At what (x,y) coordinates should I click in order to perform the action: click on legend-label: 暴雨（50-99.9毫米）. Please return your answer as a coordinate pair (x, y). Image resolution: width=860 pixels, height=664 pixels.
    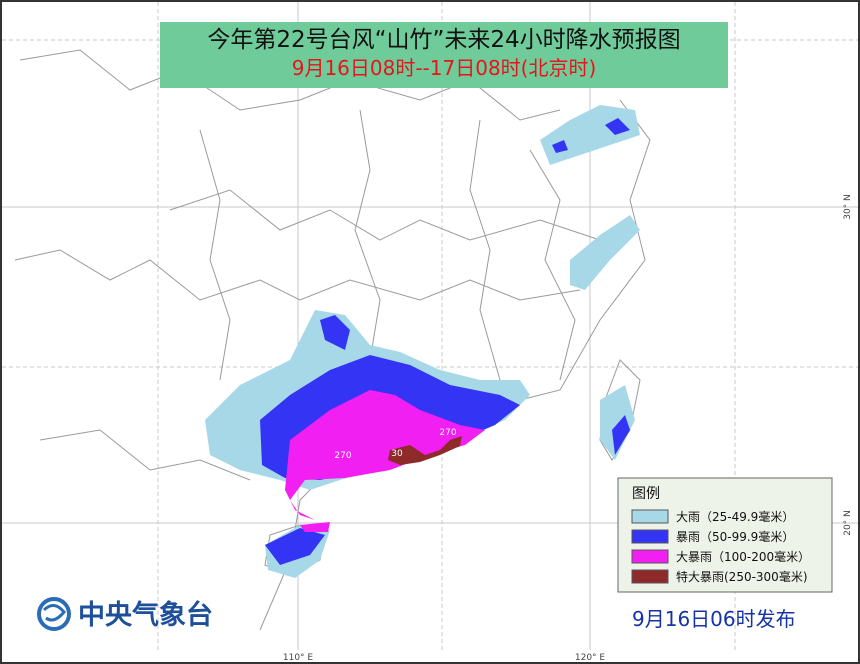
    Looking at the image, I should click on (735, 536).